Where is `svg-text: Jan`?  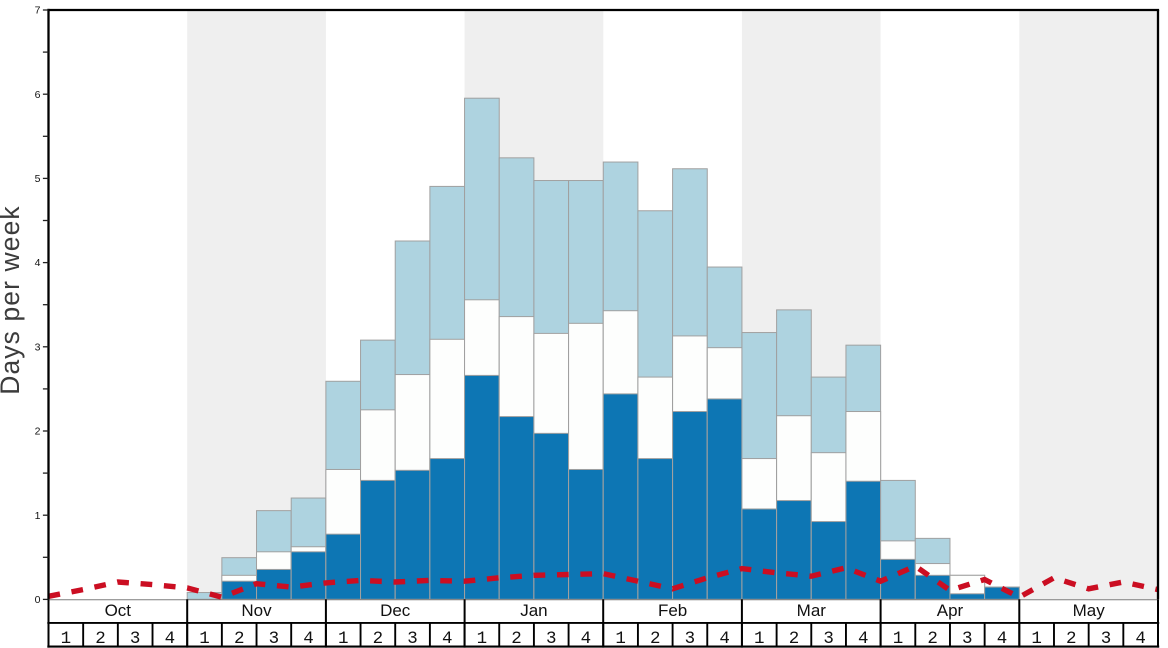
svg-text: Jan is located at coordinates (533, 610).